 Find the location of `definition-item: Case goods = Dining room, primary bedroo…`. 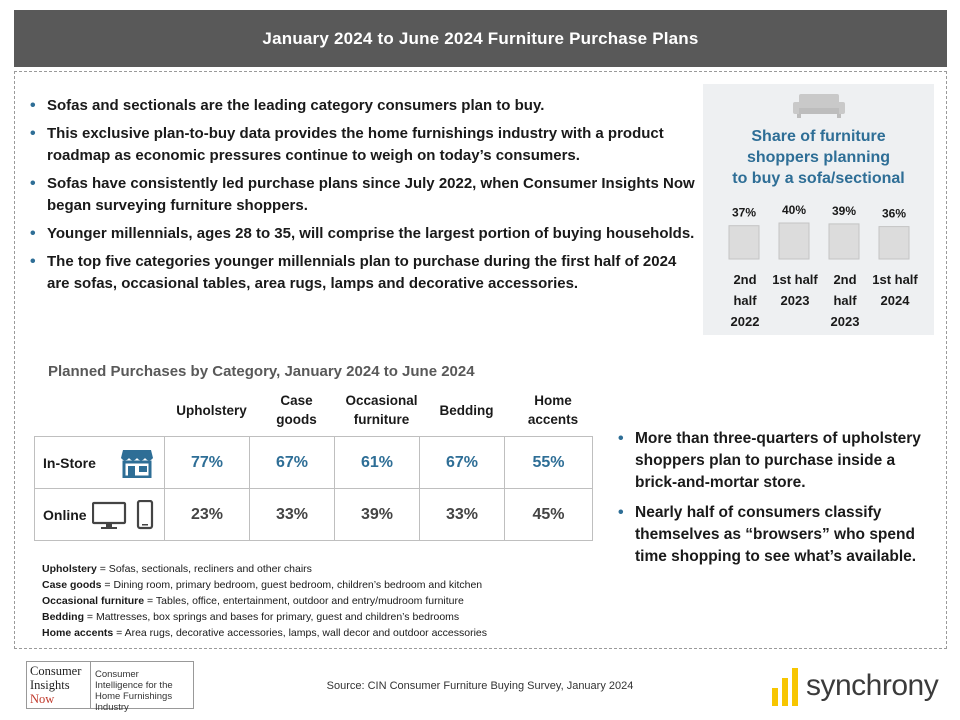

definition-item: Case goods = Dining room, primary bedroo… is located at coordinates (262, 585).